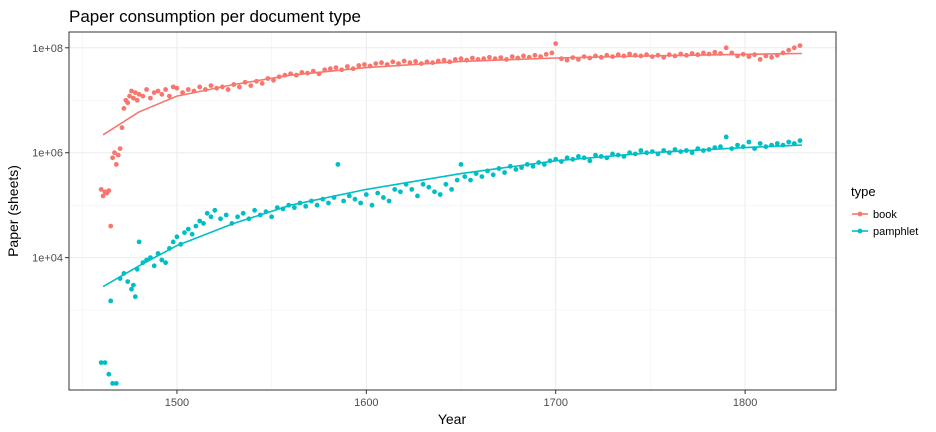 This screenshot has width=936, height=432. What do you see at coordinates (860, 214) in the screenshot?
I see `legend-key-book-point` at bounding box center [860, 214].